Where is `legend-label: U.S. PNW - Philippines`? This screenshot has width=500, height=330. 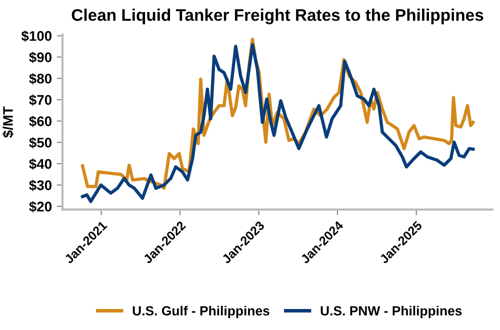 legend-label: U.S. PNW - Philippines is located at coordinates (391, 312).